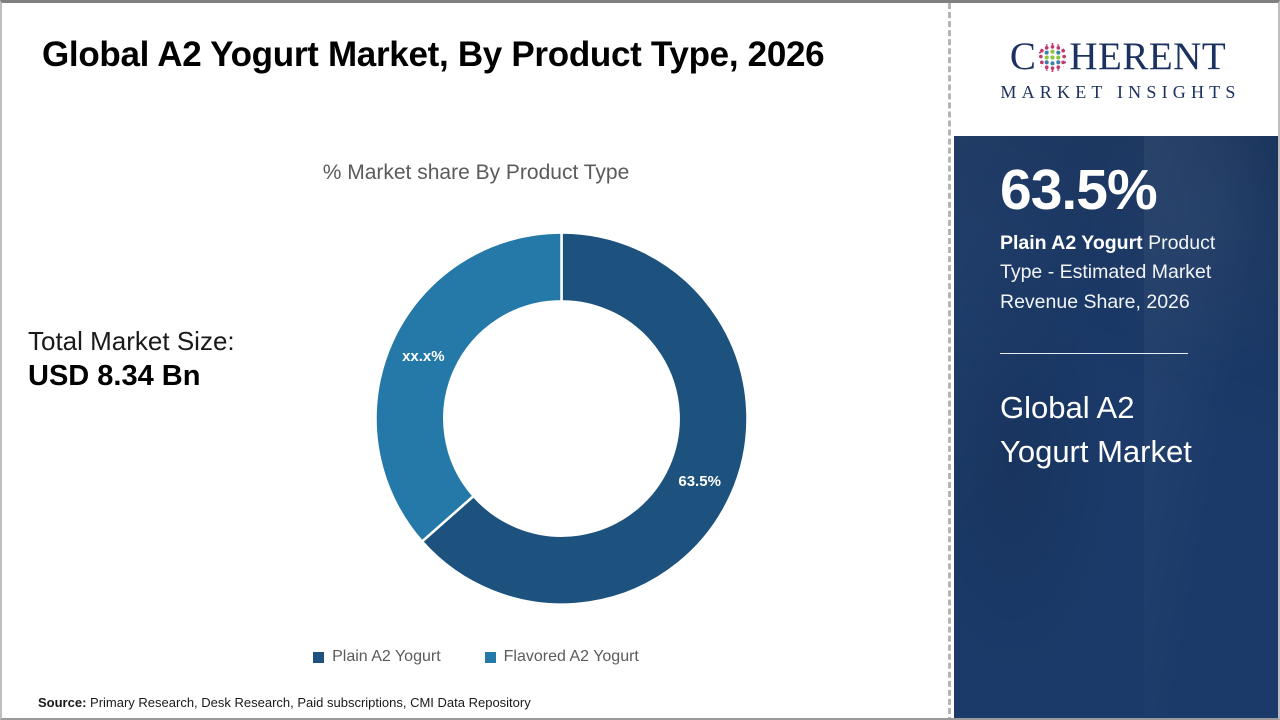 The width and height of the screenshot is (1280, 720). Describe the element at coordinates (1071, 243) in the screenshot. I see `stat-caption-emphasis: Plain A2 Yogurt` at that location.